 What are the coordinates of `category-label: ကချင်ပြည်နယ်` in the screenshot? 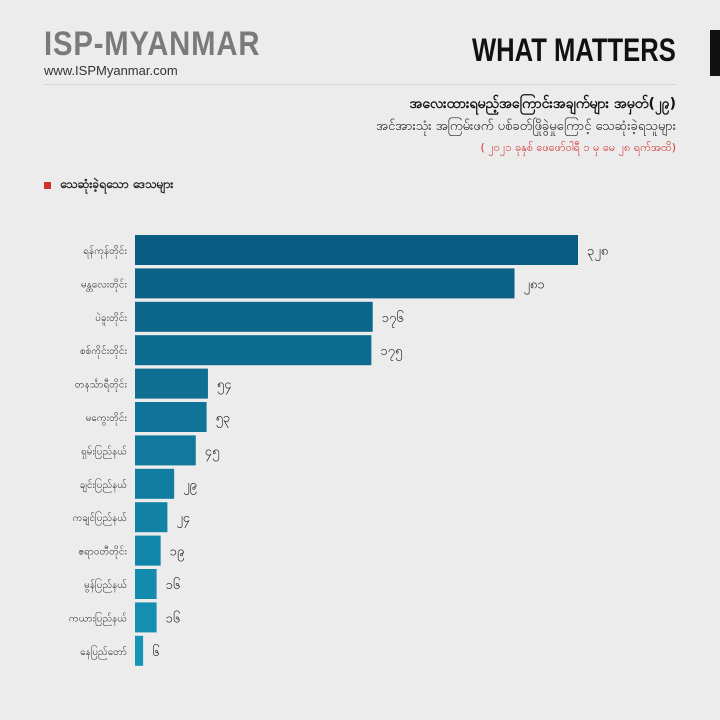 It's located at (100, 518).